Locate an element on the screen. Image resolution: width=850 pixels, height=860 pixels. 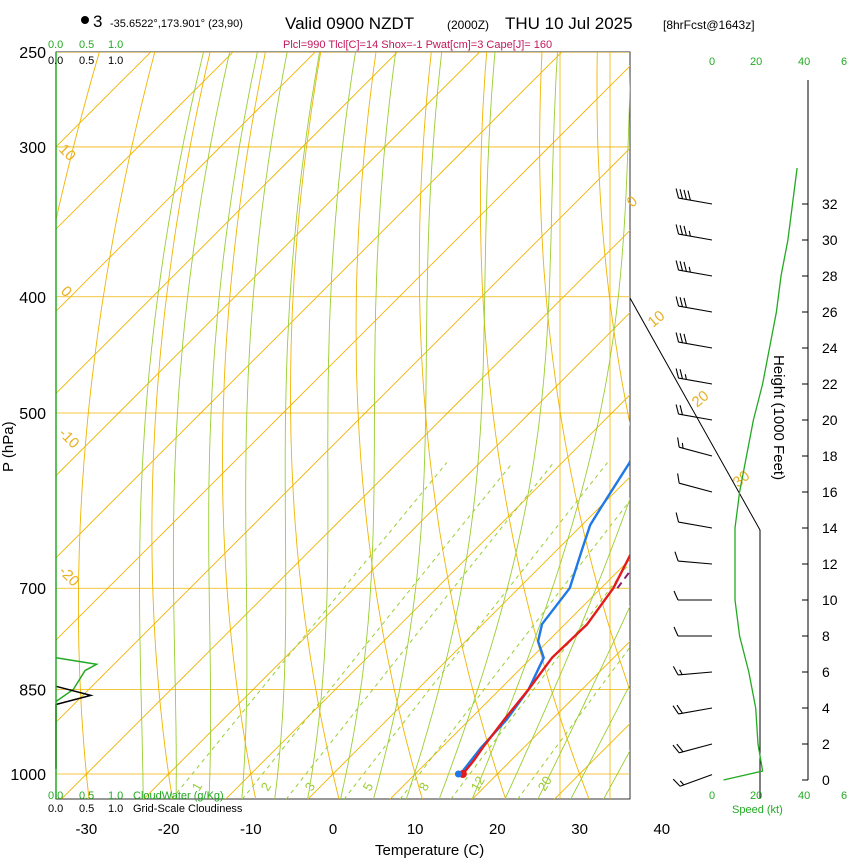
cloudwater-tick: 1.0 is located at coordinates (115, 45).